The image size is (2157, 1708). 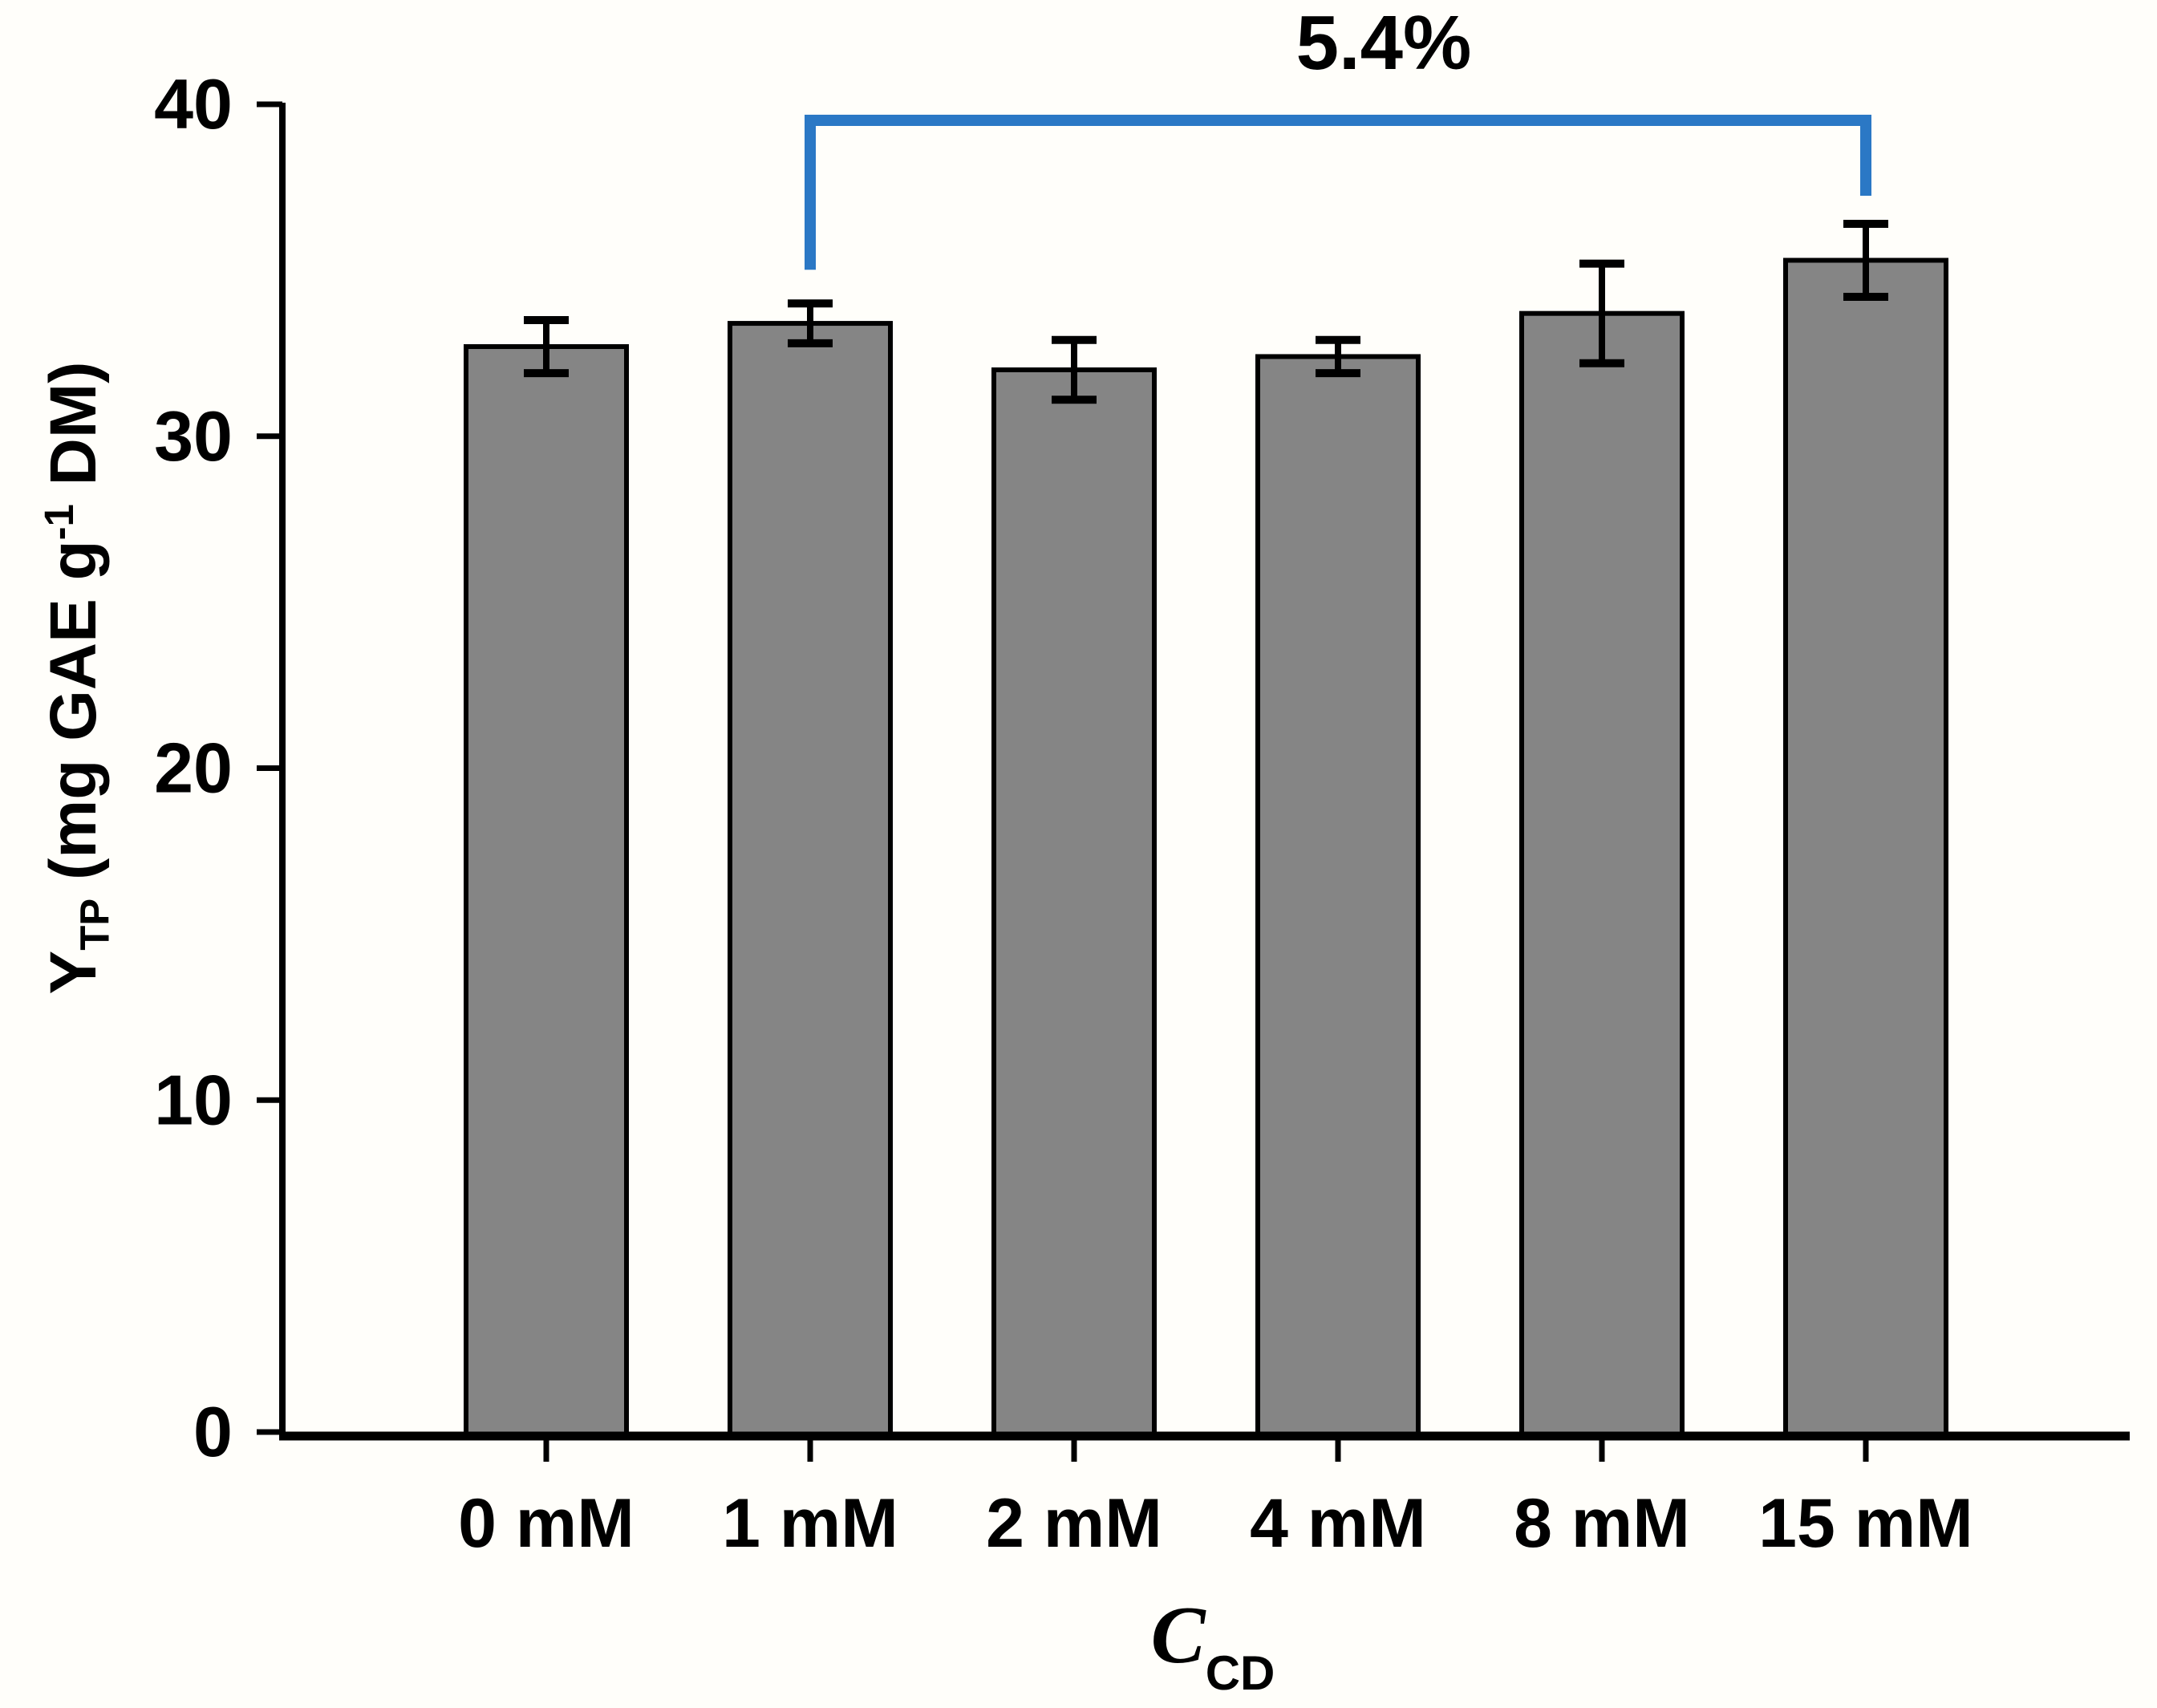 I want to click on y-tick-label-20: 20, so click(x=193, y=768).